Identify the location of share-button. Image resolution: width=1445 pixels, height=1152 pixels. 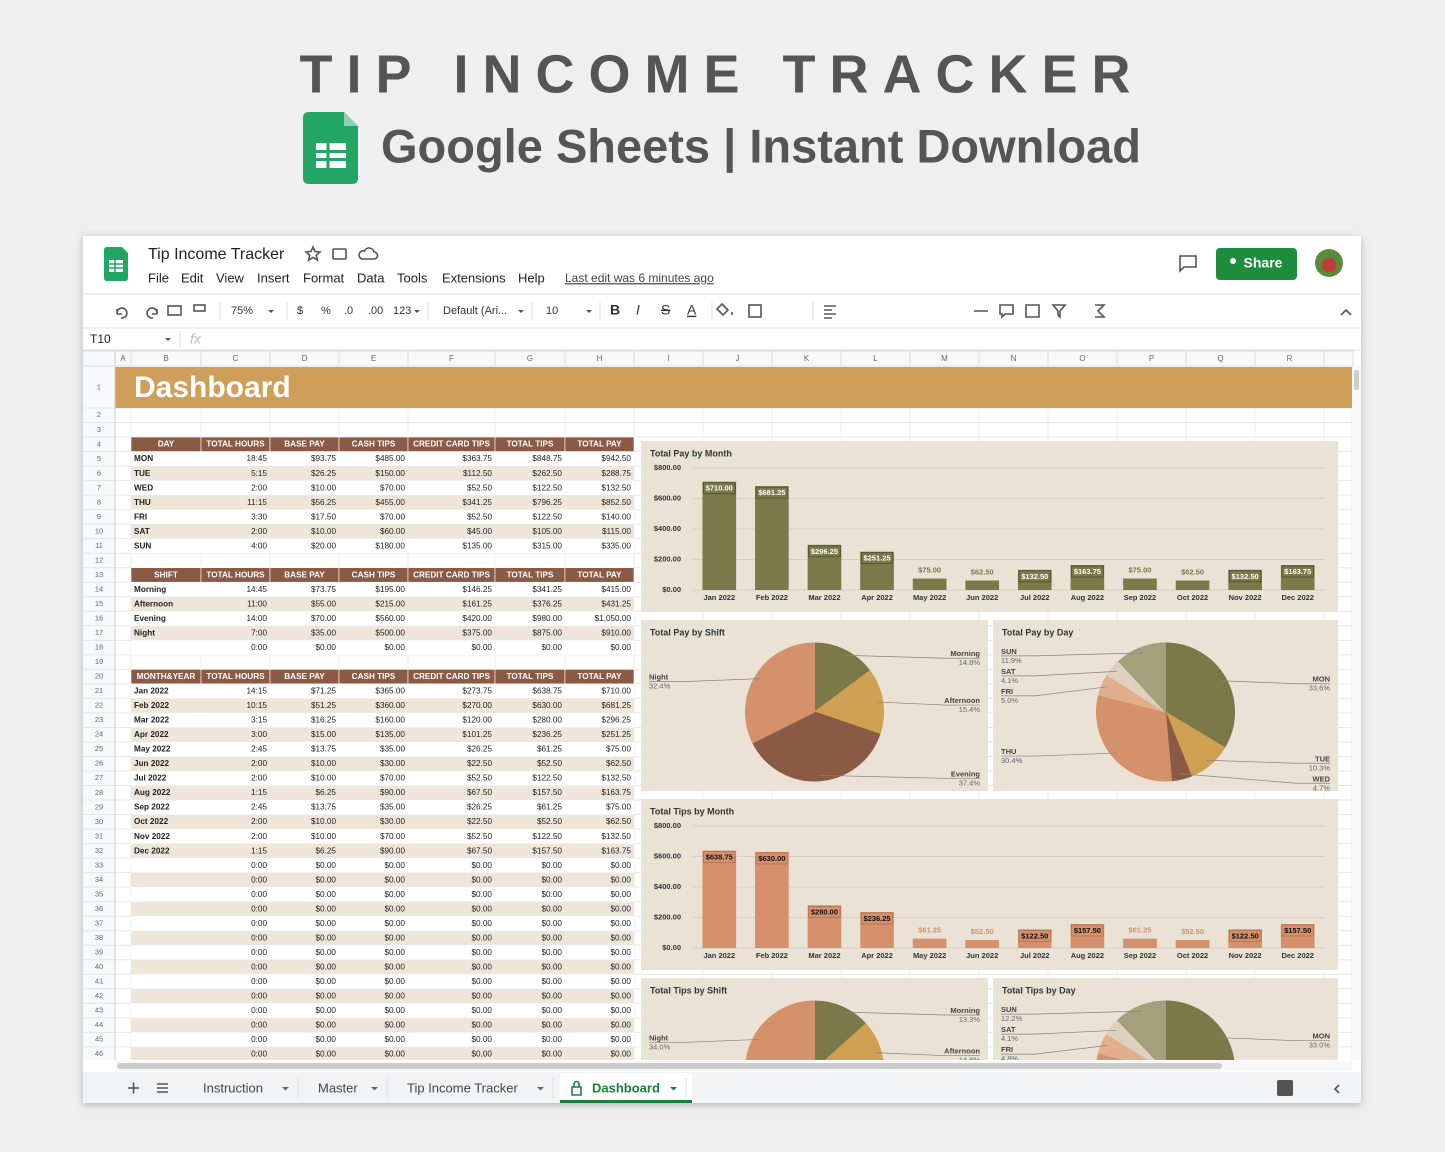
(1256, 264).